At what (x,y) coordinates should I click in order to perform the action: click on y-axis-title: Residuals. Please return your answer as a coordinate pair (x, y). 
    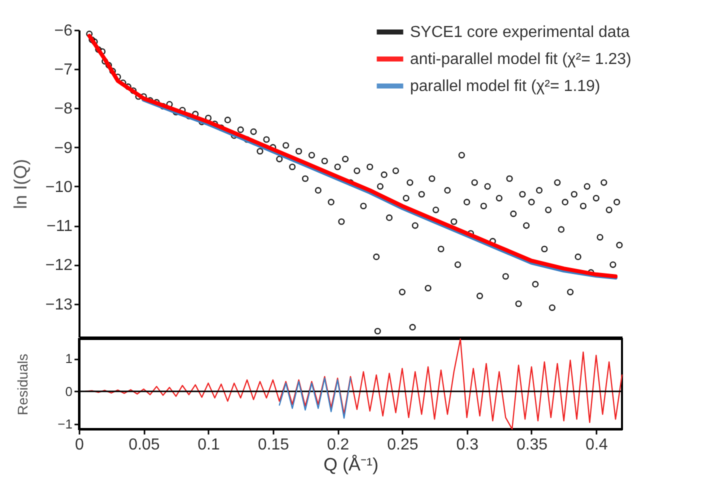
    Looking at the image, I should click on (22, 385).